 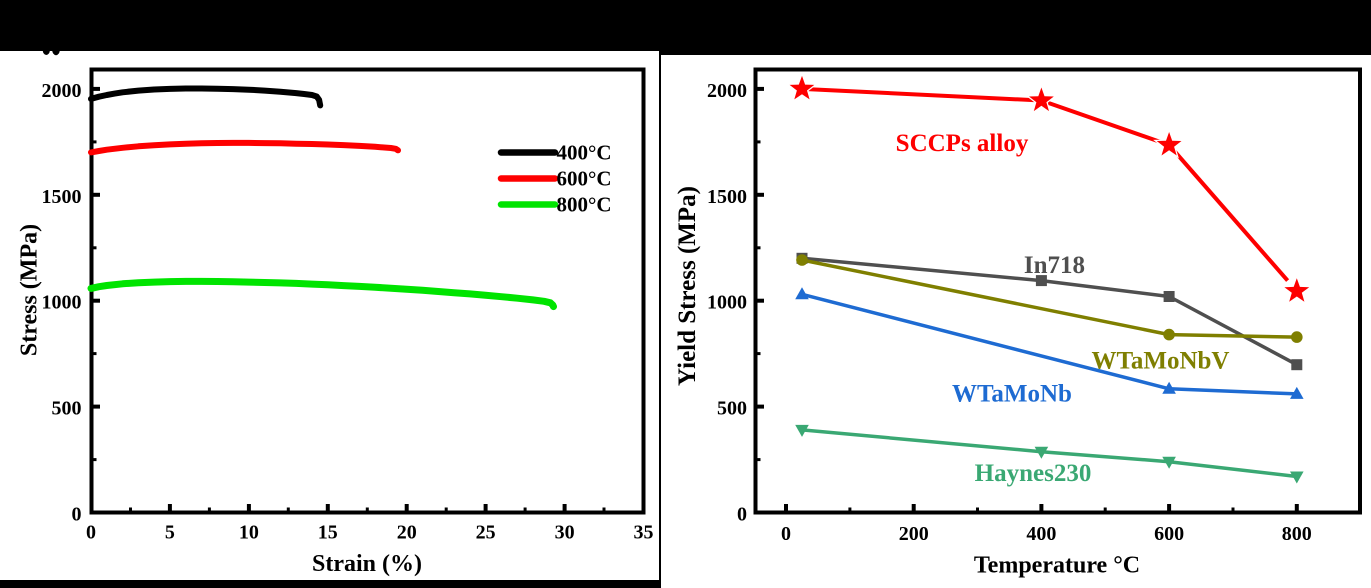 I want to click on svg-text: 800, so click(x=1297, y=534).